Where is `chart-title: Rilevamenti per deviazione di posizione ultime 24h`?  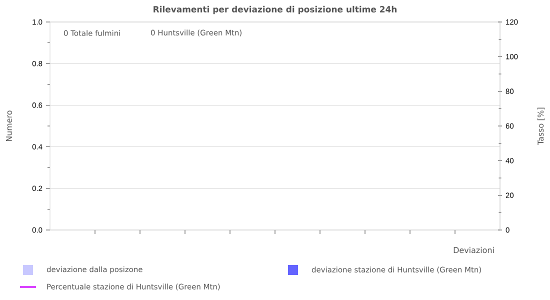 chart-title: Rilevamenti per deviazione di posizione ultime 24h is located at coordinates (275, 10).